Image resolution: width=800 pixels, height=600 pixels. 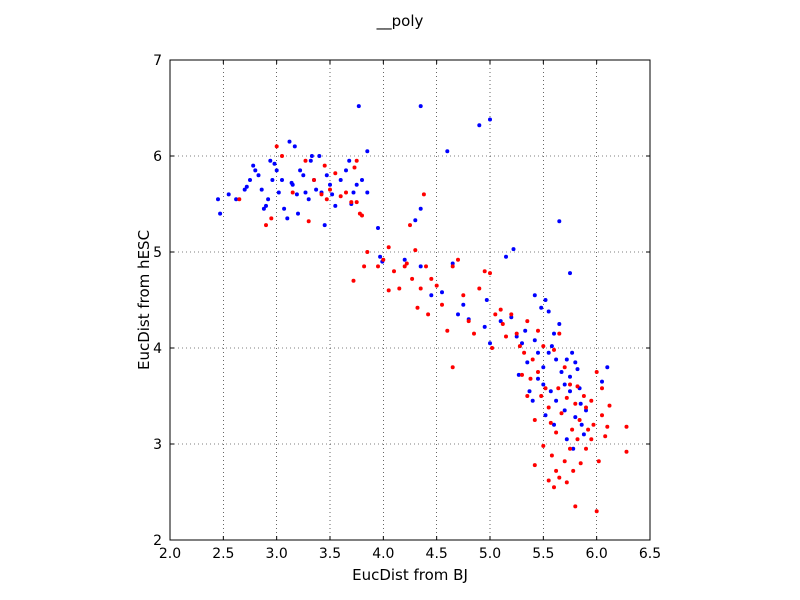 I want to click on x-tick-label: 5.0, so click(x=490, y=554).